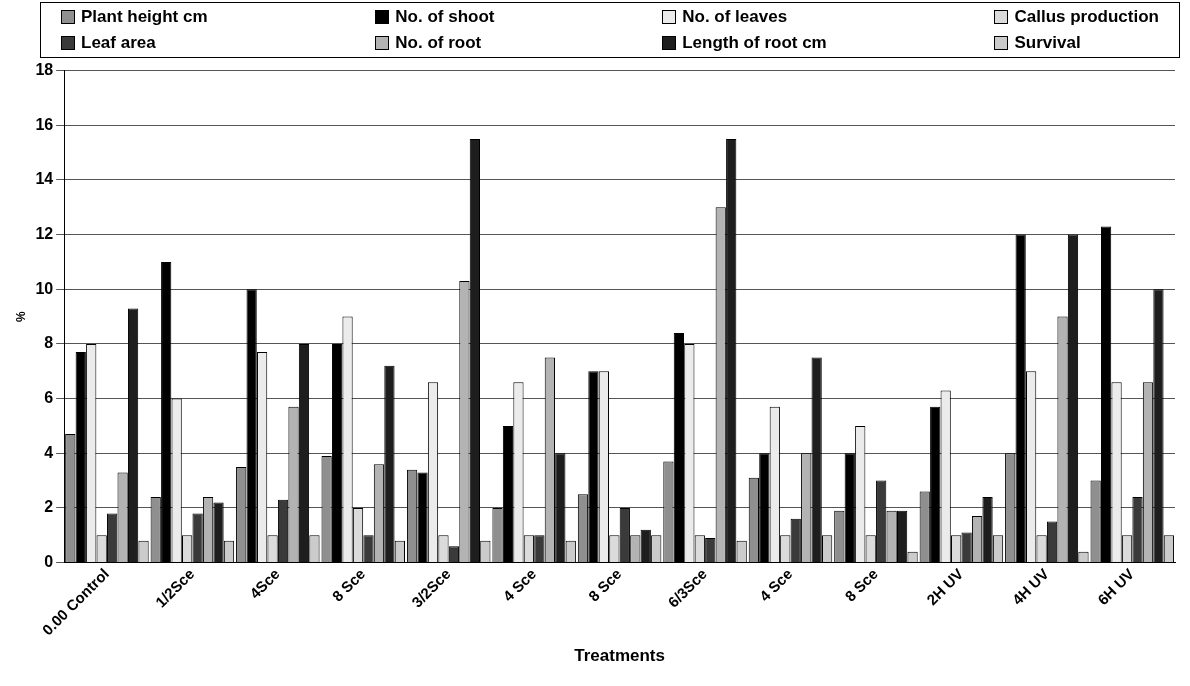 Image resolution: width=1190 pixels, height=686 pixels. I want to click on legend-label: Leaf area, so click(118, 43).